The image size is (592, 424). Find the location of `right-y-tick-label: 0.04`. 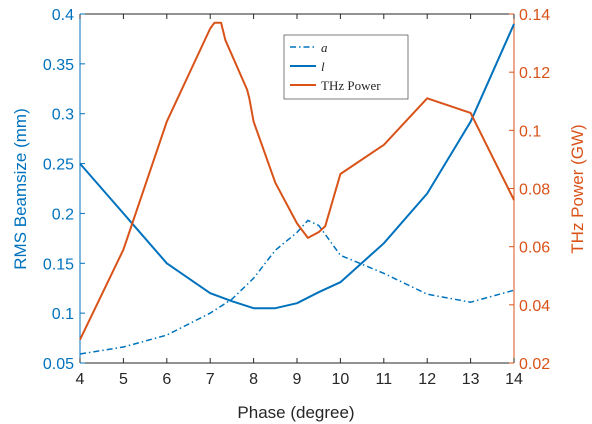

right-y-tick-label: 0.04 is located at coordinates (534, 306).